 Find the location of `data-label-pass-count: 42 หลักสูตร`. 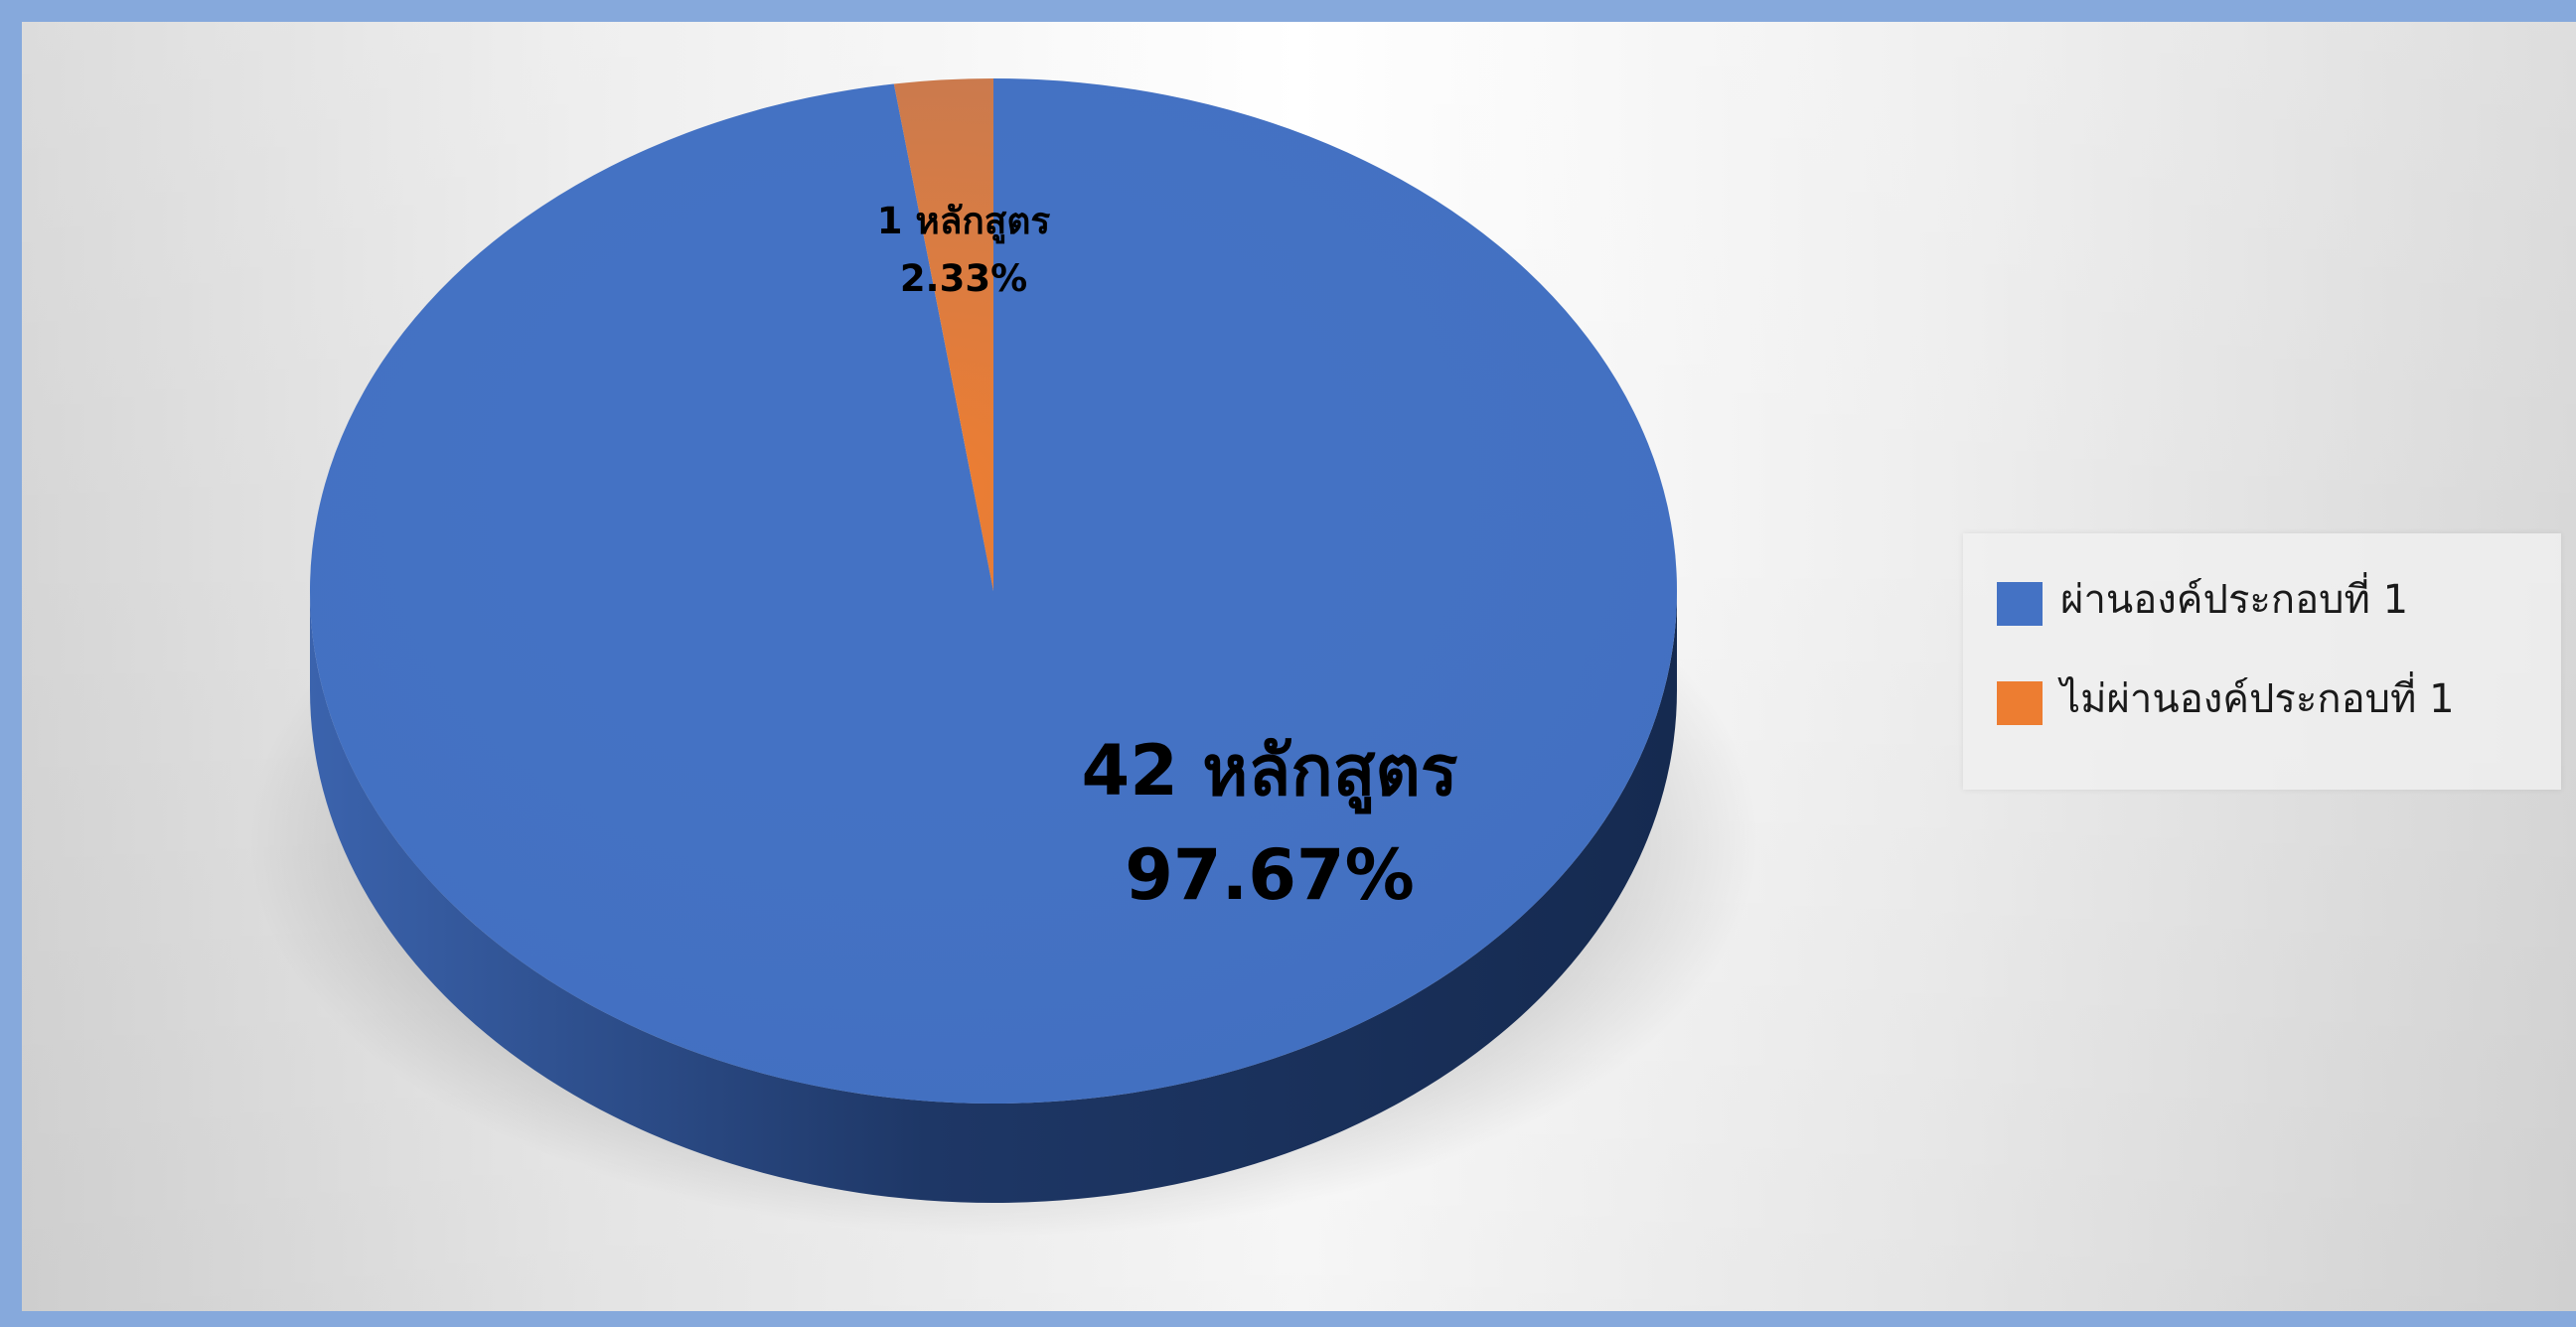

data-label-pass-count: 42 หลักสูตร is located at coordinates (1270, 772).